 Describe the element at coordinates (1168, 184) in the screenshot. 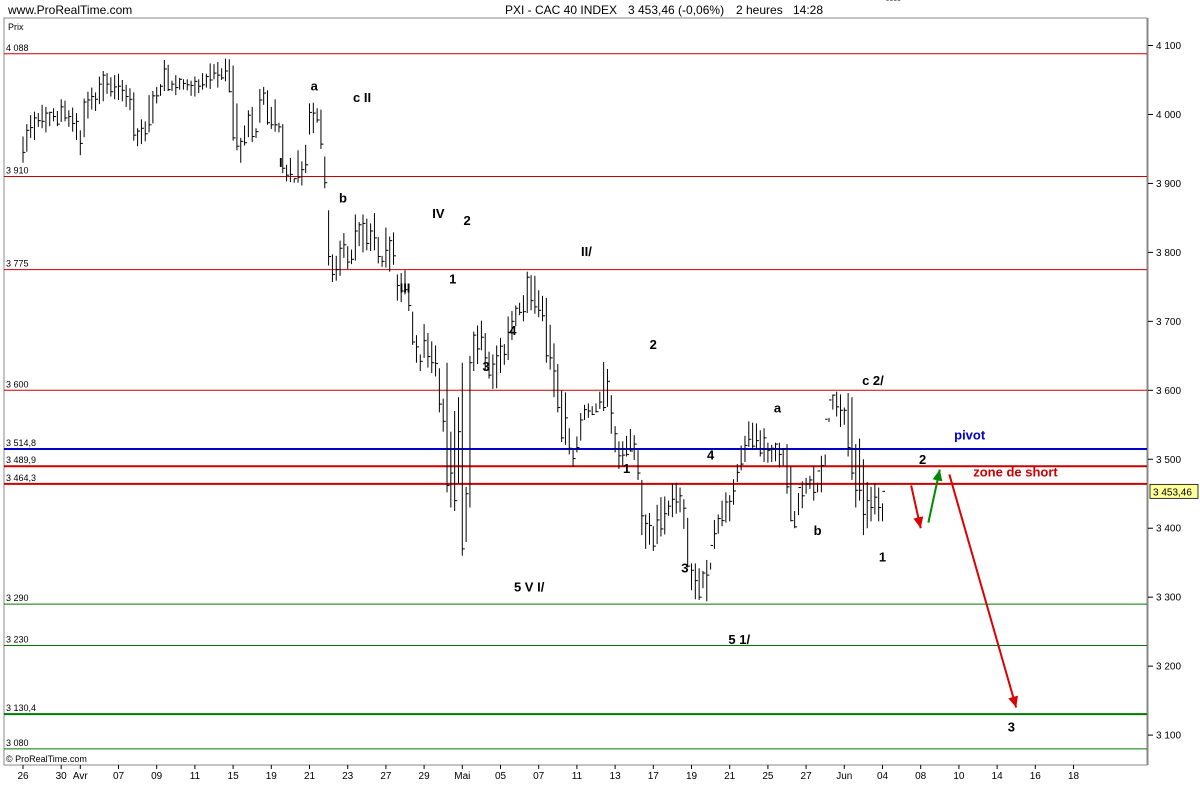

I see `y-tick-label: 3 900` at that location.